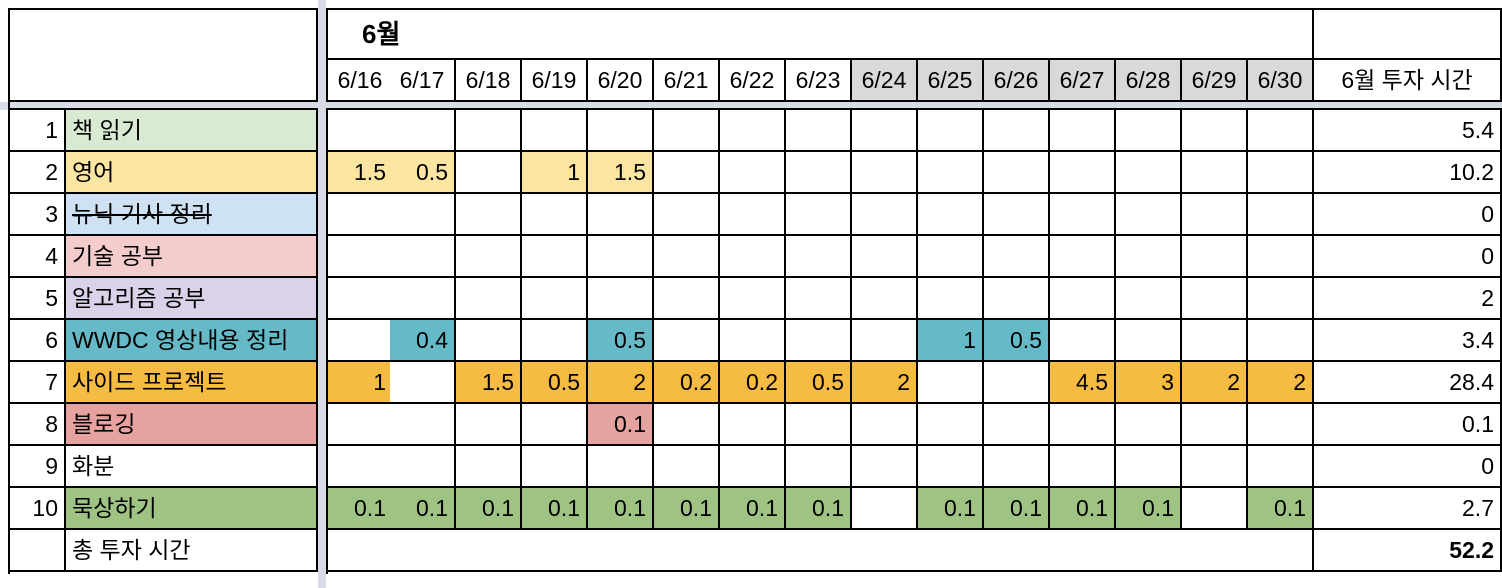  What do you see at coordinates (322, 294) in the screenshot?
I see `frozen-column-divider` at bounding box center [322, 294].